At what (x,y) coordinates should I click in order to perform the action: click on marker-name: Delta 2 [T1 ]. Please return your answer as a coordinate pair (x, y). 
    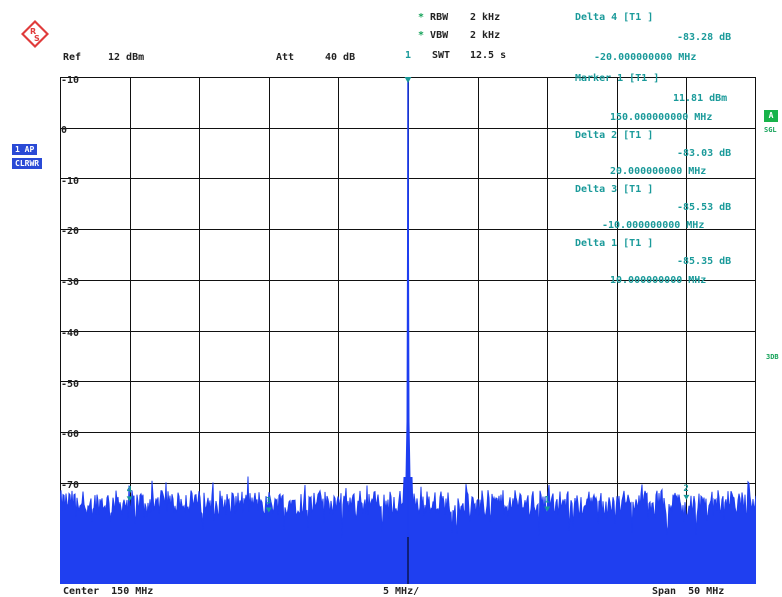
    Looking at the image, I should click on (614, 135).